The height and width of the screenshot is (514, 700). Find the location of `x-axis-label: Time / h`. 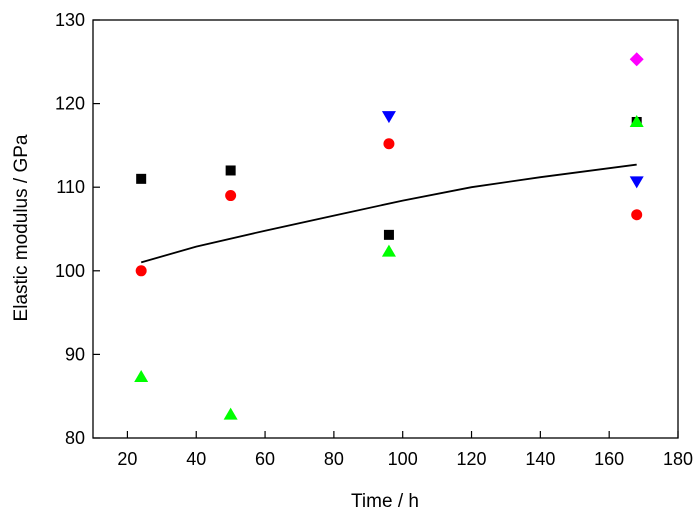

x-axis-label: Time / h is located at coordinates (385, 501).